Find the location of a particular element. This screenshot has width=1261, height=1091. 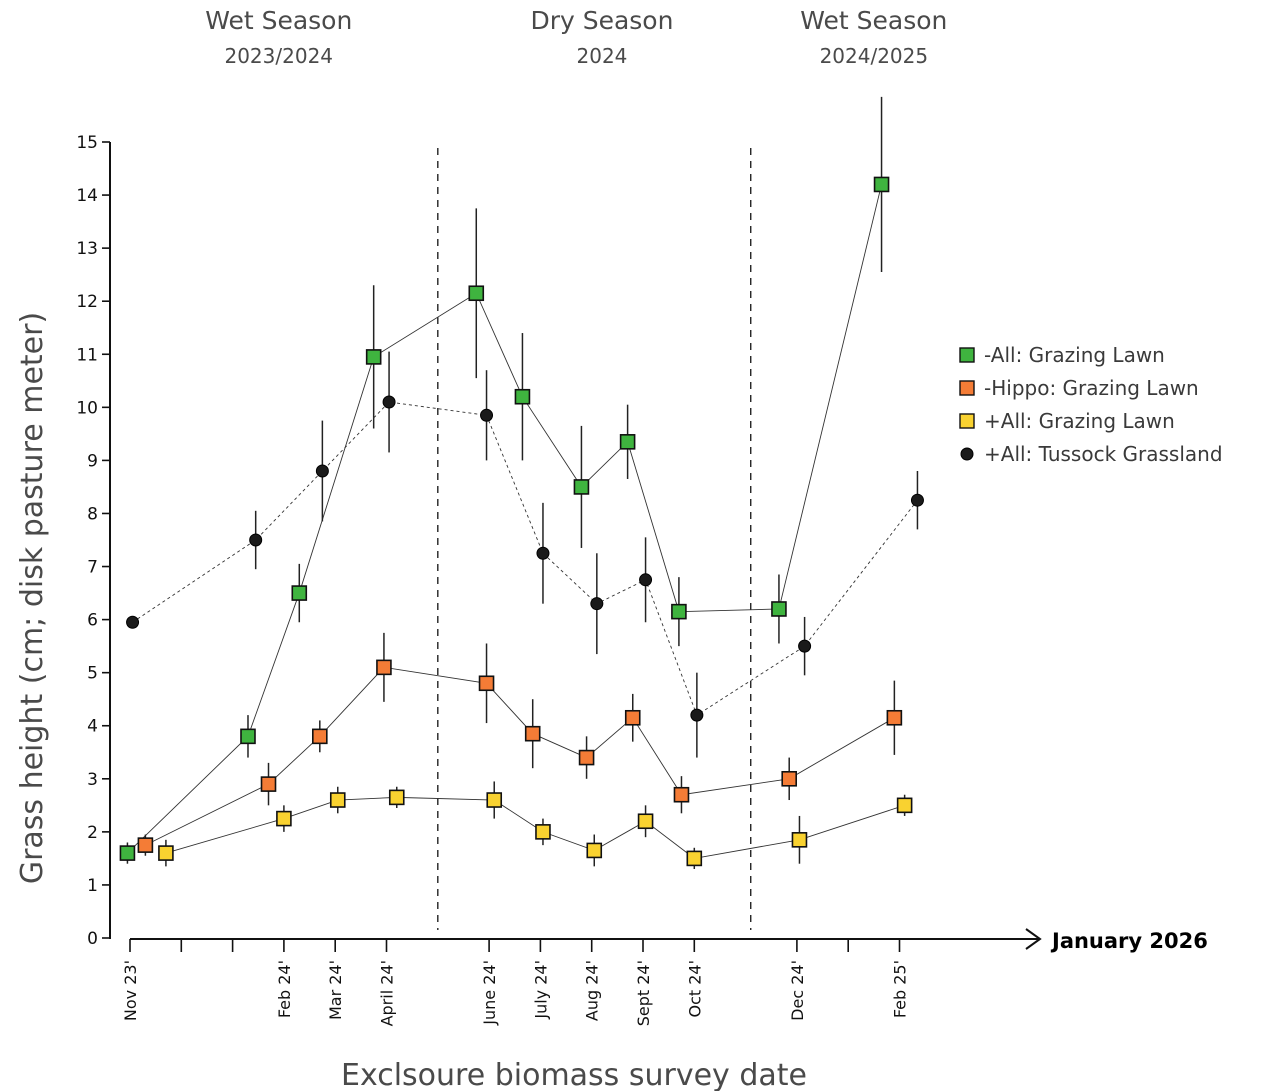

y-tick-label: 6 is located at coordinates (92, 621).